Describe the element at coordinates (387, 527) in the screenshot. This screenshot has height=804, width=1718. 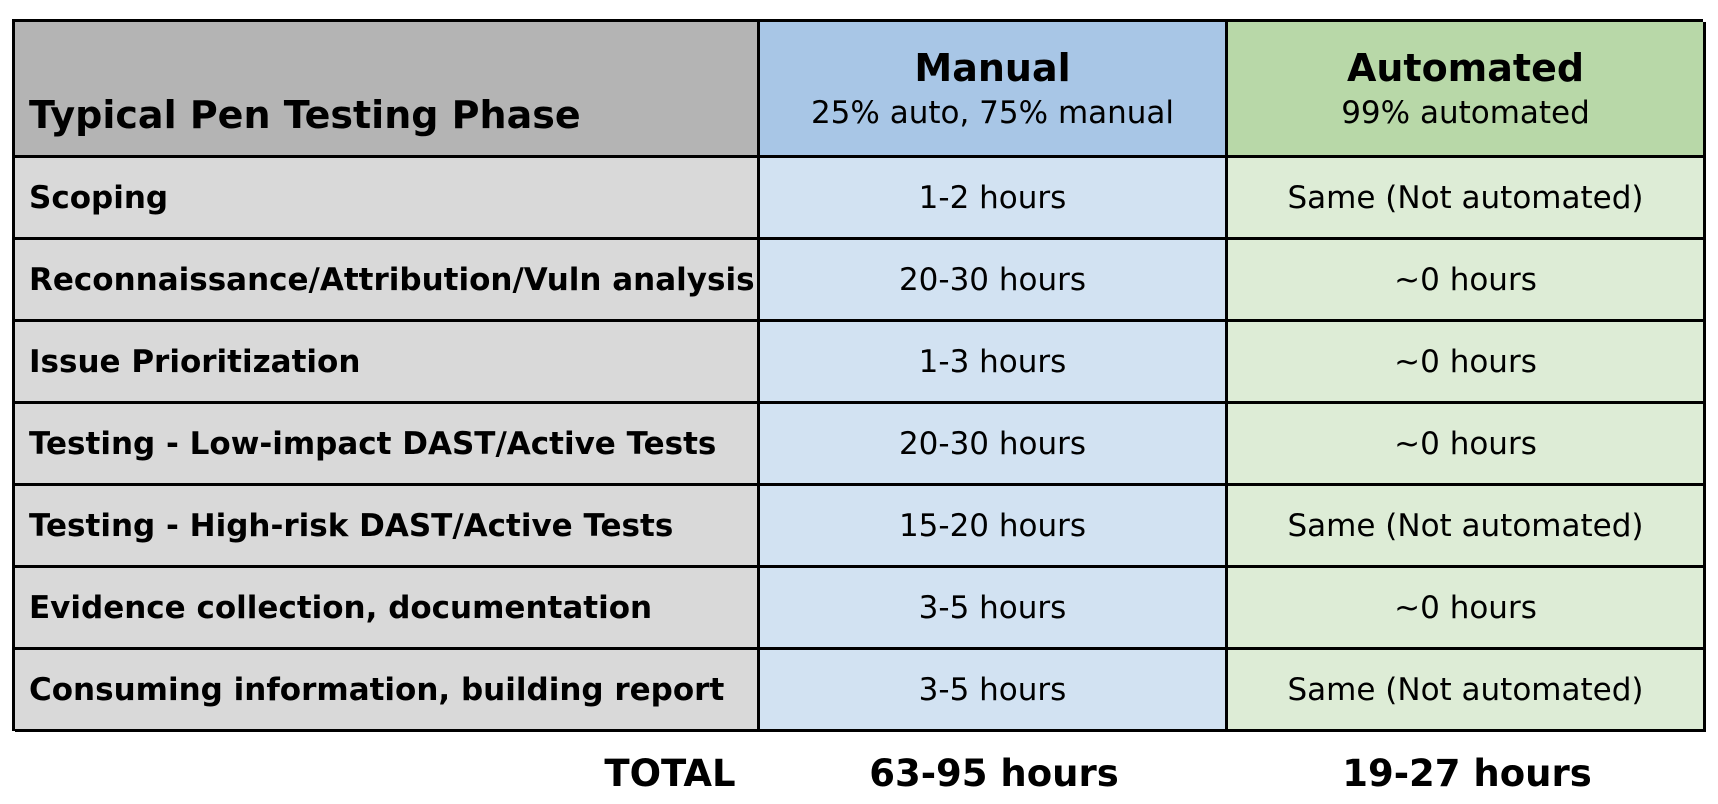
I see `phase-cell: Testing - High-risk DAST/Active Tests` at that location.